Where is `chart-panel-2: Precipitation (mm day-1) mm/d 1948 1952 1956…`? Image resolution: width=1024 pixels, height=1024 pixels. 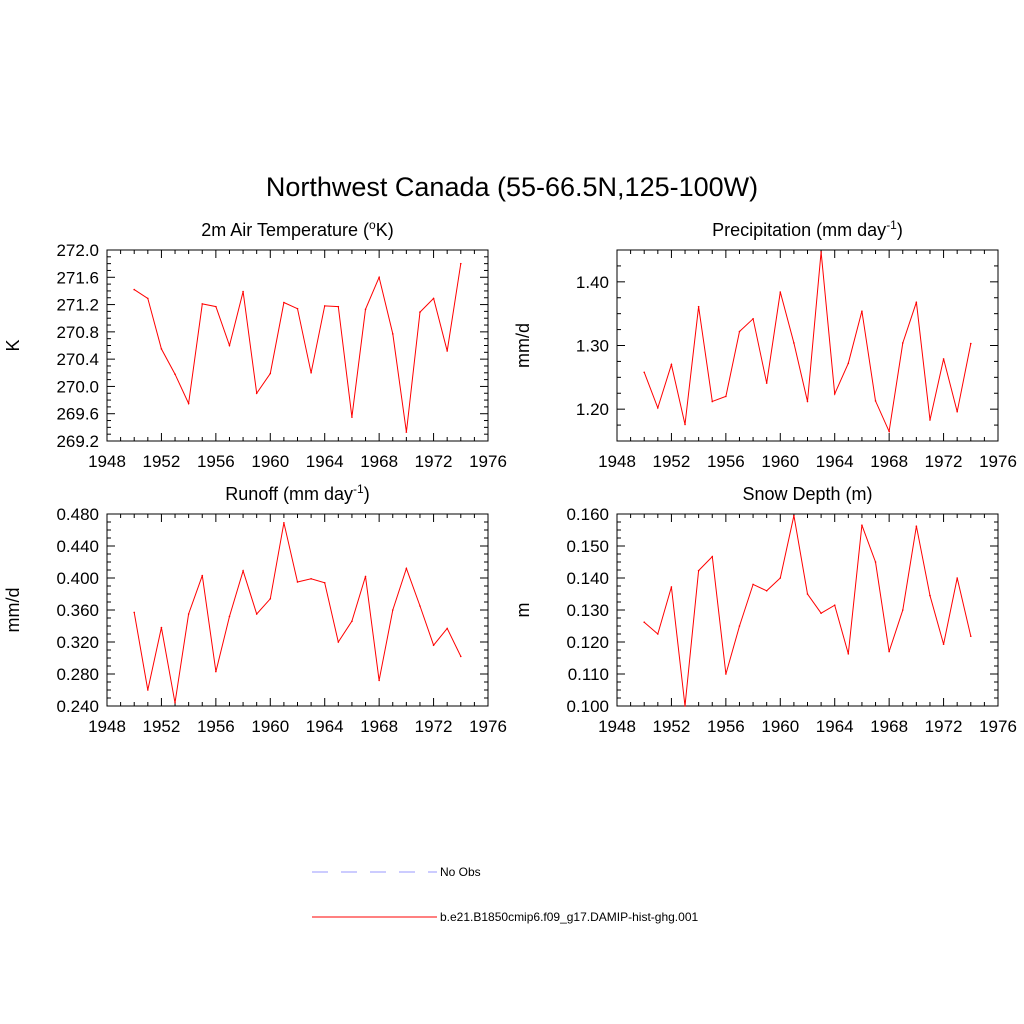 chart-panel-2: Precipitation (mm day-1) mm/d 1948 1952 1956… is located at coordinates (765, 344).